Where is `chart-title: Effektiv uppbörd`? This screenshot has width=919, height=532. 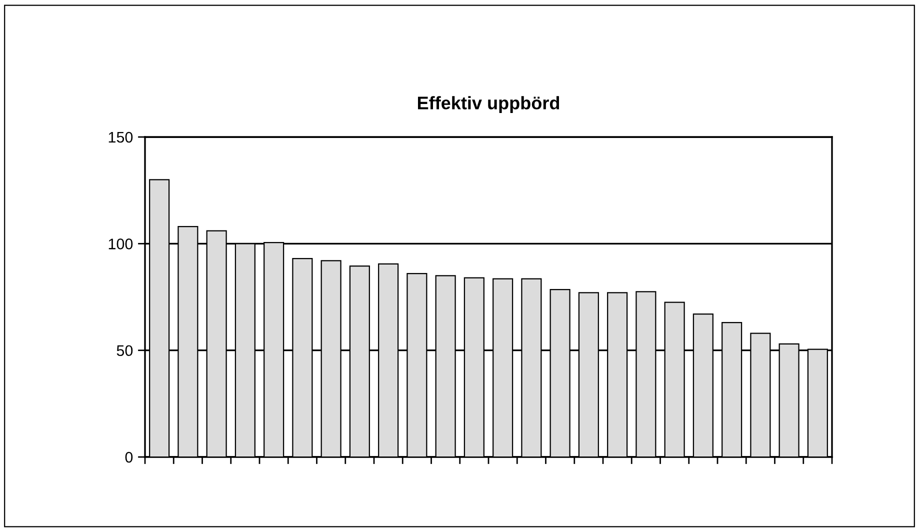 chart-title: Effektiv uppbörd is located at coordinates (489, 104).